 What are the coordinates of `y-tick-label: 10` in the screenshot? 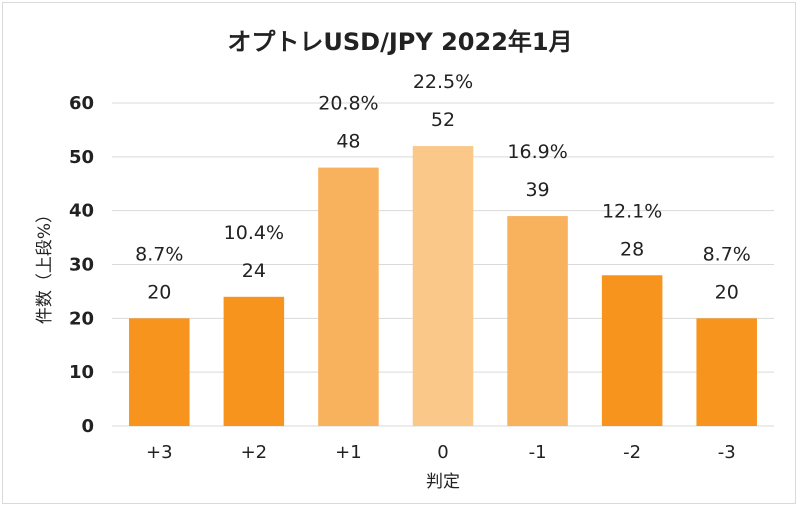 It's located at (81, 372).